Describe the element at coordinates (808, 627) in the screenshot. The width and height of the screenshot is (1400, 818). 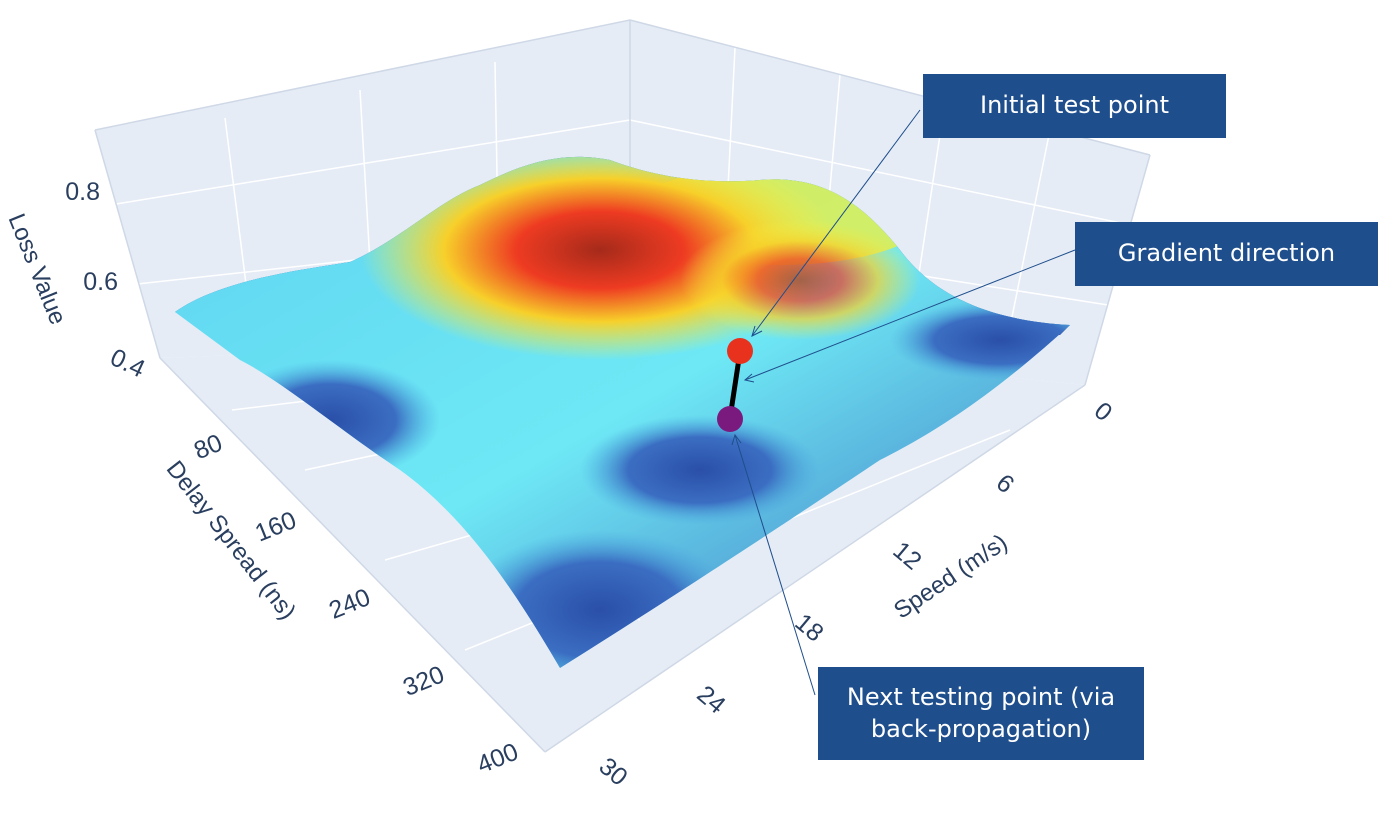
I see `x-tick-label: 18` at that location.